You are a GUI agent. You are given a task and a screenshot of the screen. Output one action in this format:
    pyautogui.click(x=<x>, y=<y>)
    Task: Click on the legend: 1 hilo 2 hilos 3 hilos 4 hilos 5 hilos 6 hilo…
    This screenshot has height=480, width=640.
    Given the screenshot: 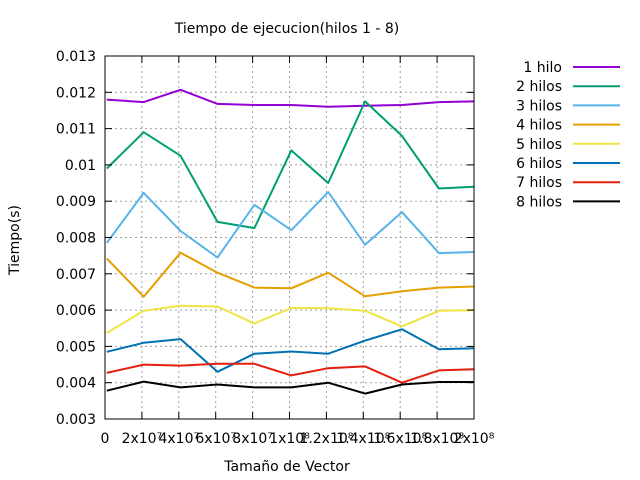 What is the action you would take?
    pyautogui.click(x=568, y=135)
    